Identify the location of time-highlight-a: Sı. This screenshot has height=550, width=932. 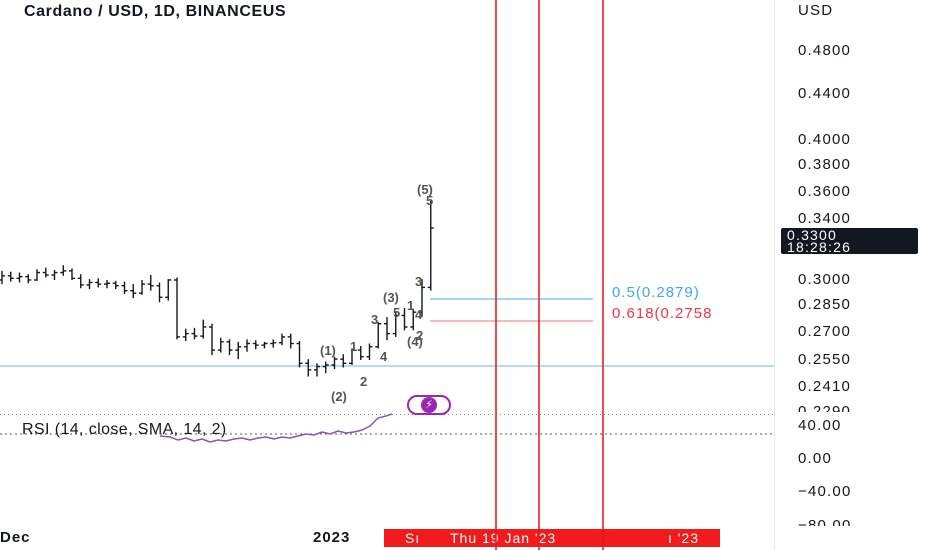
(413, 538).